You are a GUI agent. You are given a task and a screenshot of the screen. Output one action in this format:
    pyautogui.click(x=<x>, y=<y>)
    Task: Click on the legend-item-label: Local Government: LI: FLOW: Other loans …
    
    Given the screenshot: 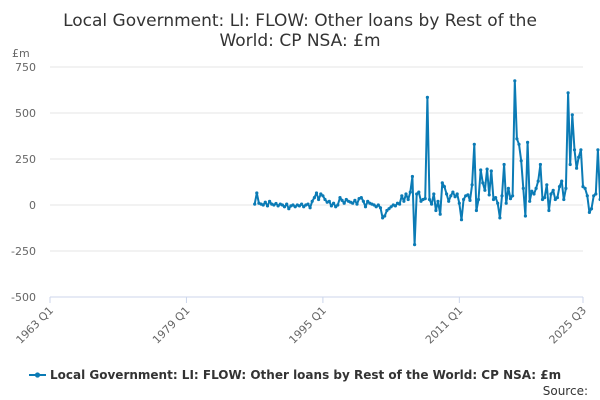 What is the action you would take?
    pyautogui.click(x=305, y=375)
    